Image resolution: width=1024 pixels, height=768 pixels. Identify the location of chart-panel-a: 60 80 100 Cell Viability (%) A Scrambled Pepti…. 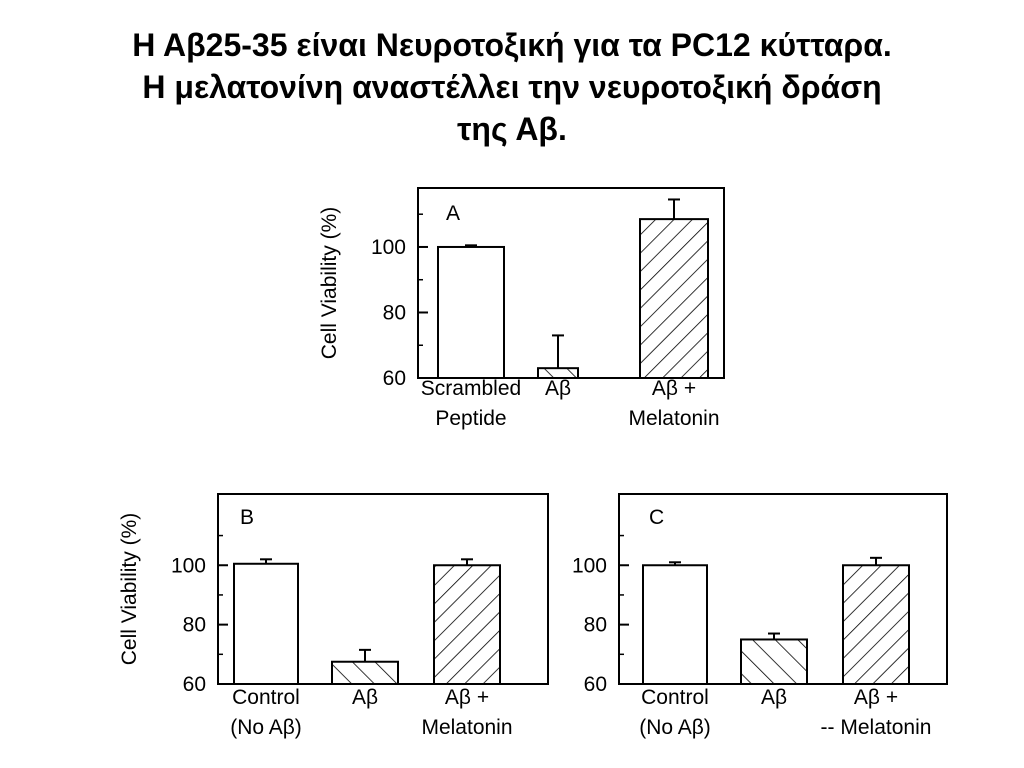
(521, 308).